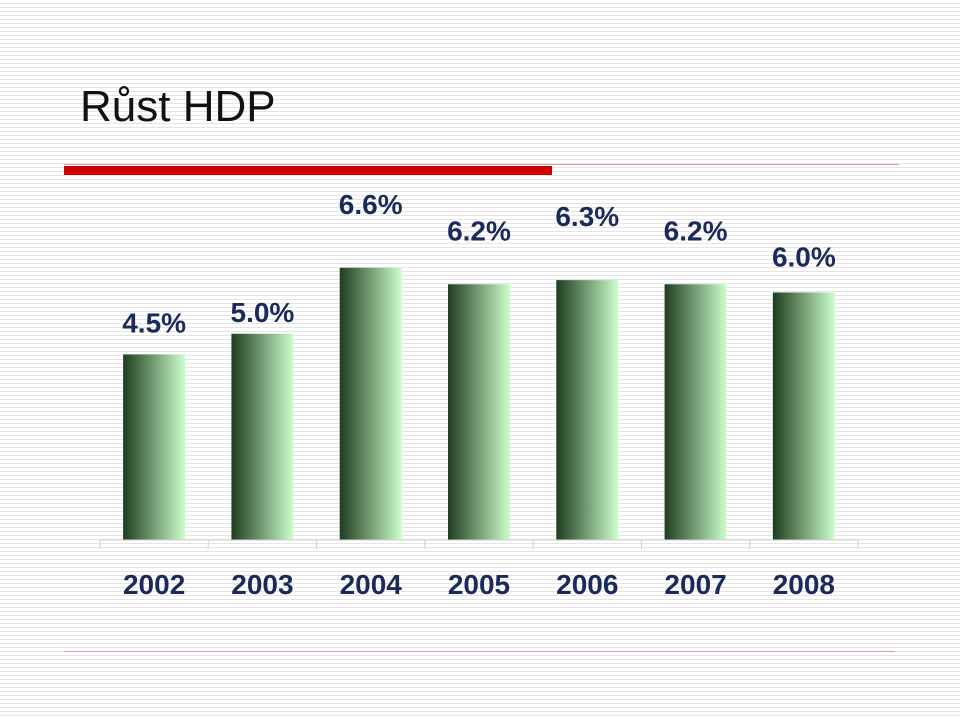 Image resolution: width=960 pixels, height=719 pixels. Describe the element at coordinates (587, 216) in the screenshot. I see `bar-value-label: 6.3%` at that location.